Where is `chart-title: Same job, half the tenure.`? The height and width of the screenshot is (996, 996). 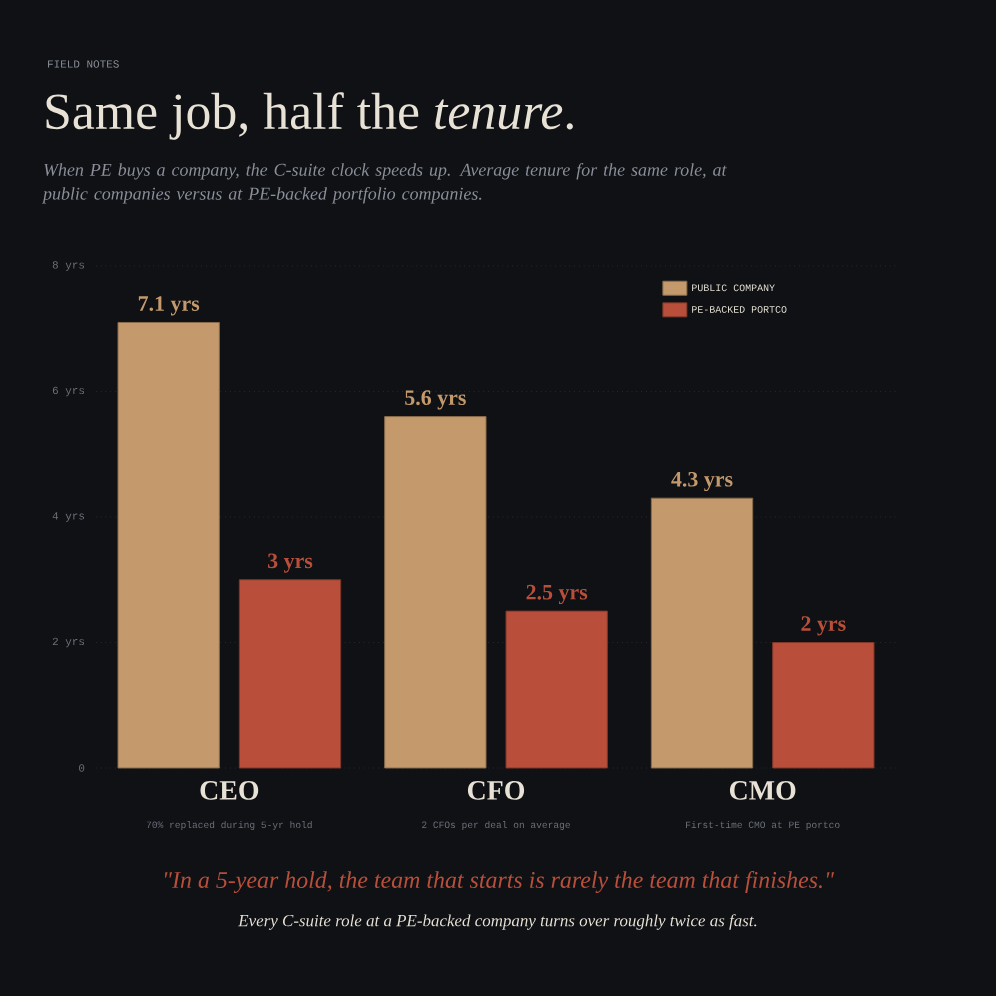
chart-title: Same job, half the tenure. is located at coordinates (309, 116).